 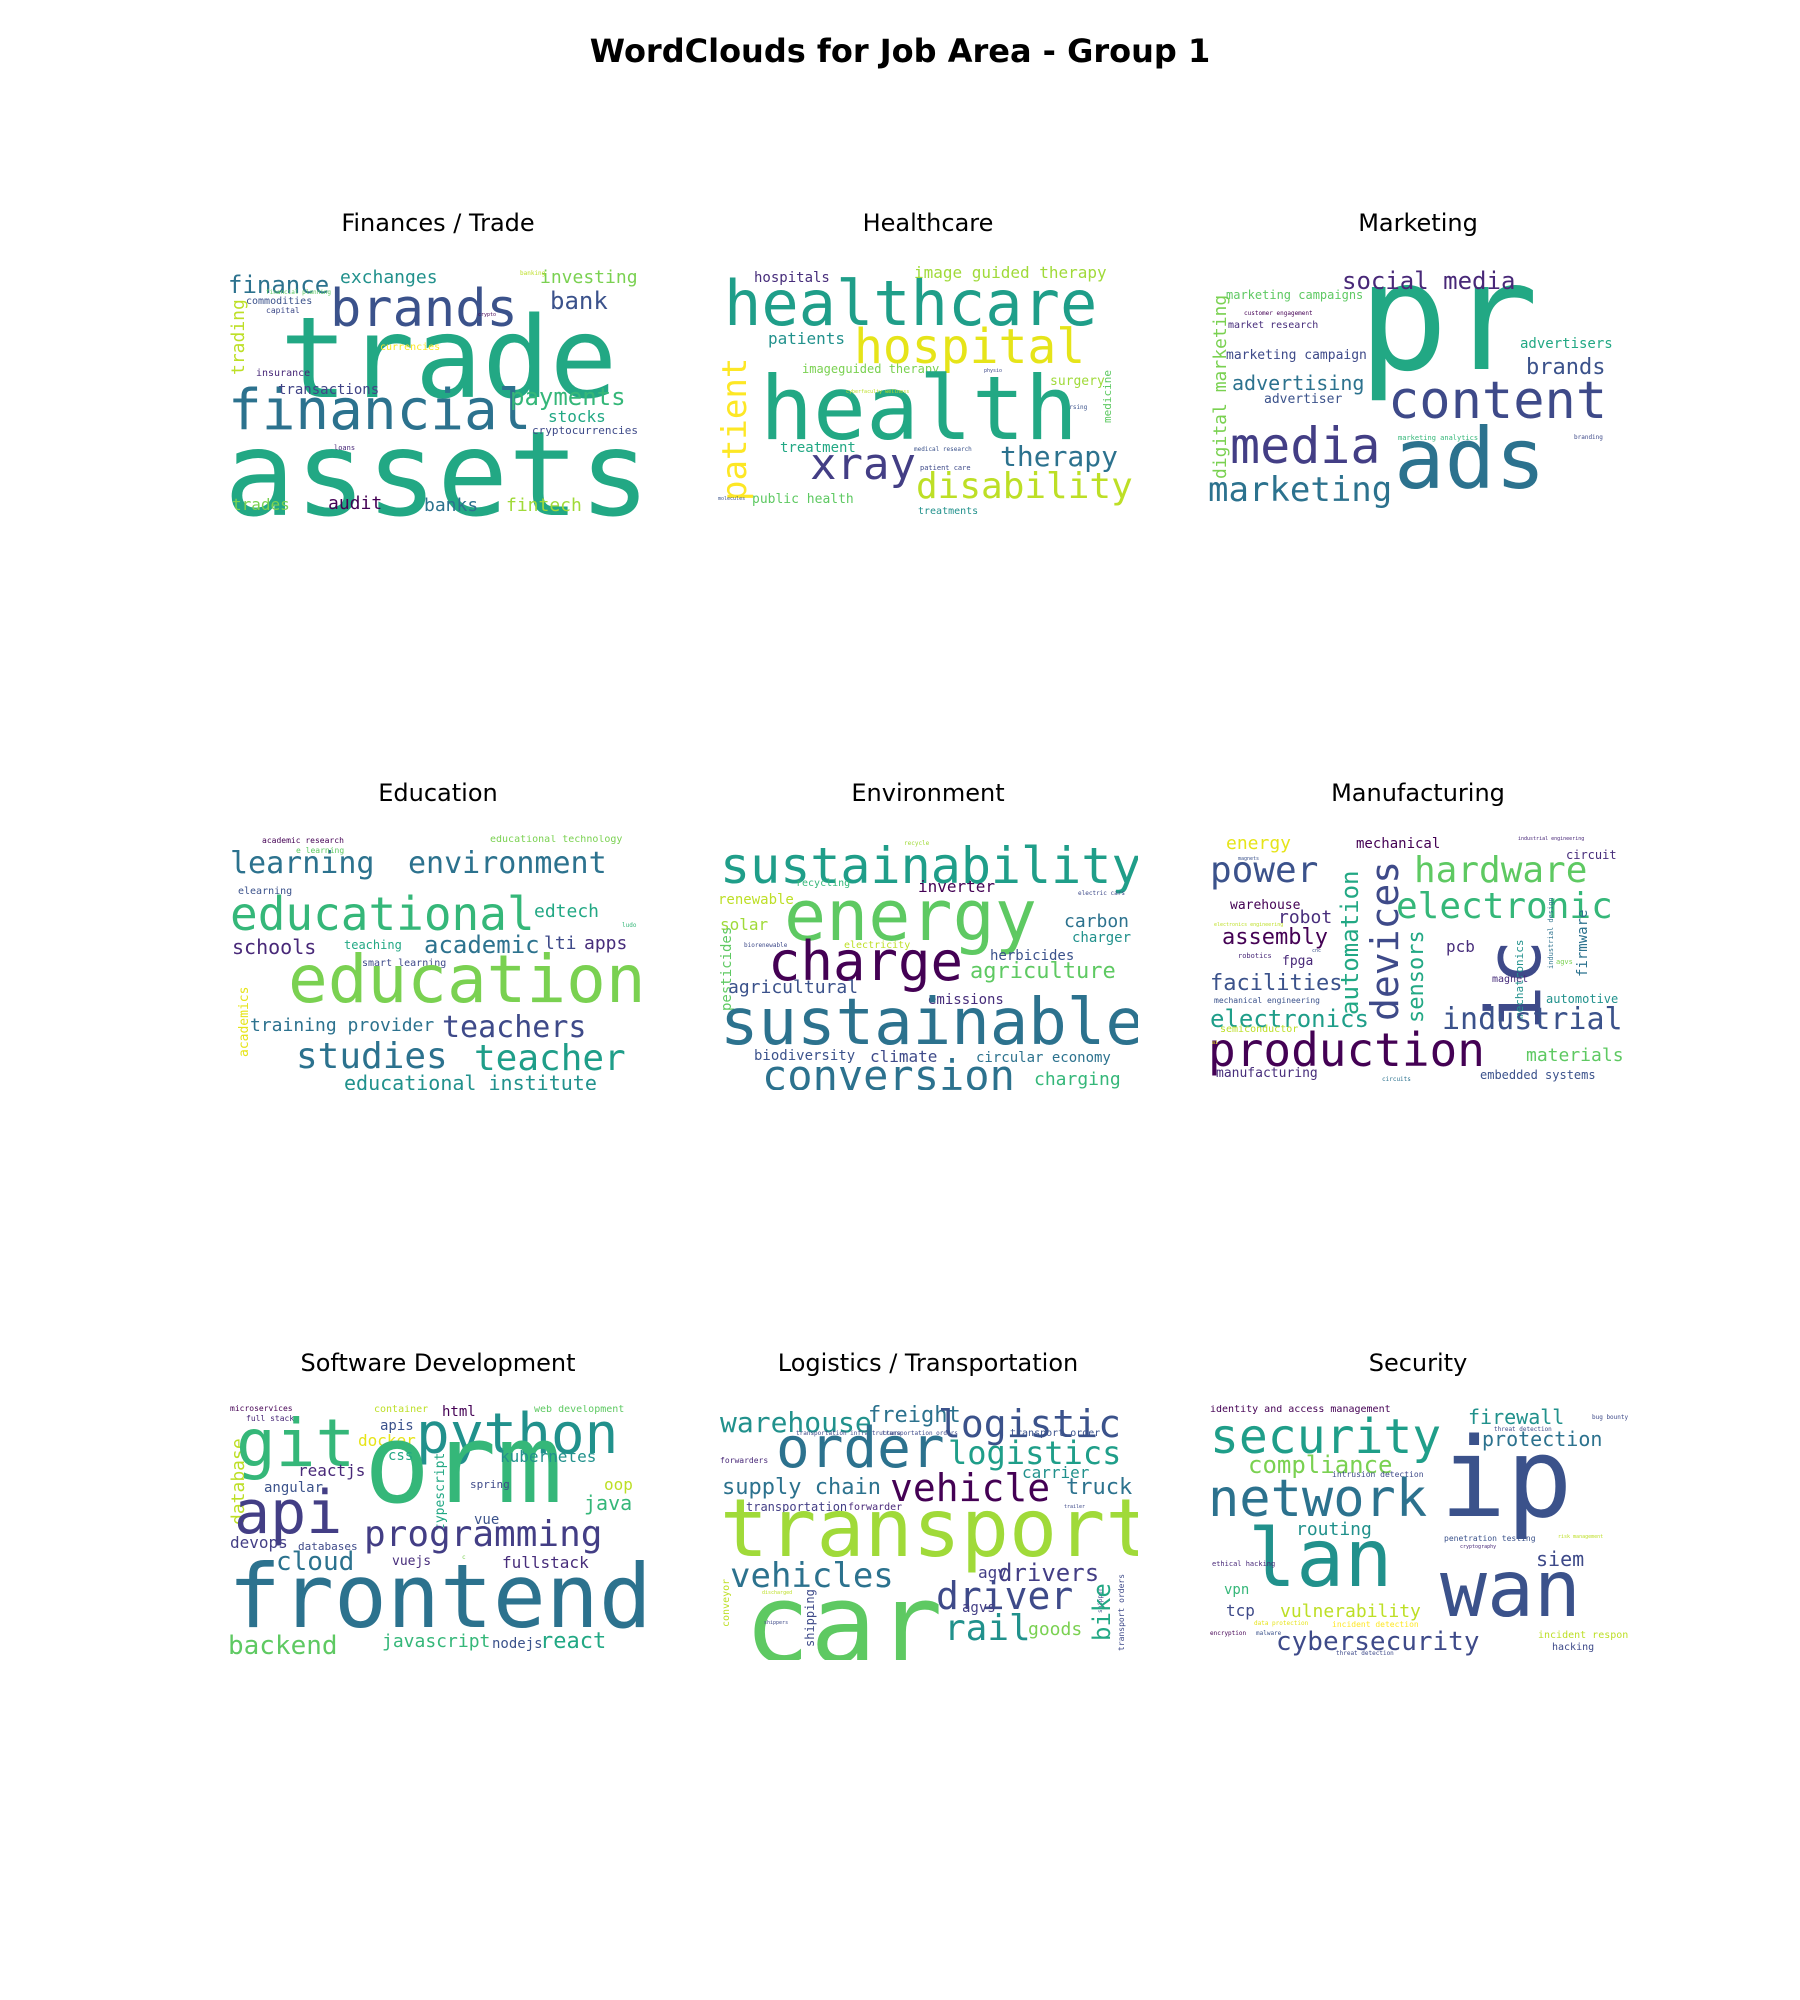 I want to click on cloud-word: e learning, so click(x=320, y=850).